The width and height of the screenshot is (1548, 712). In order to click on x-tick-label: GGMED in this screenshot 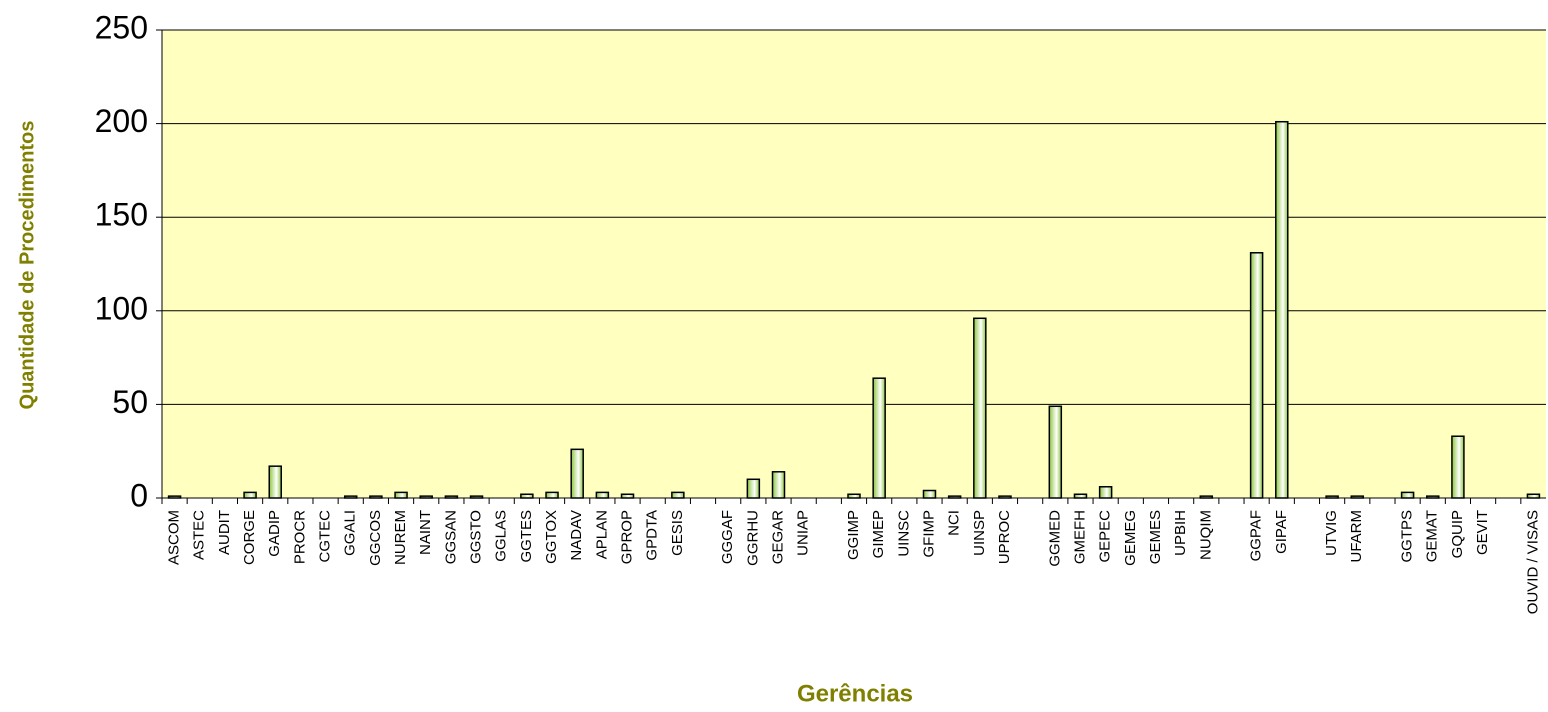, I will do `click(1054, 538)`.